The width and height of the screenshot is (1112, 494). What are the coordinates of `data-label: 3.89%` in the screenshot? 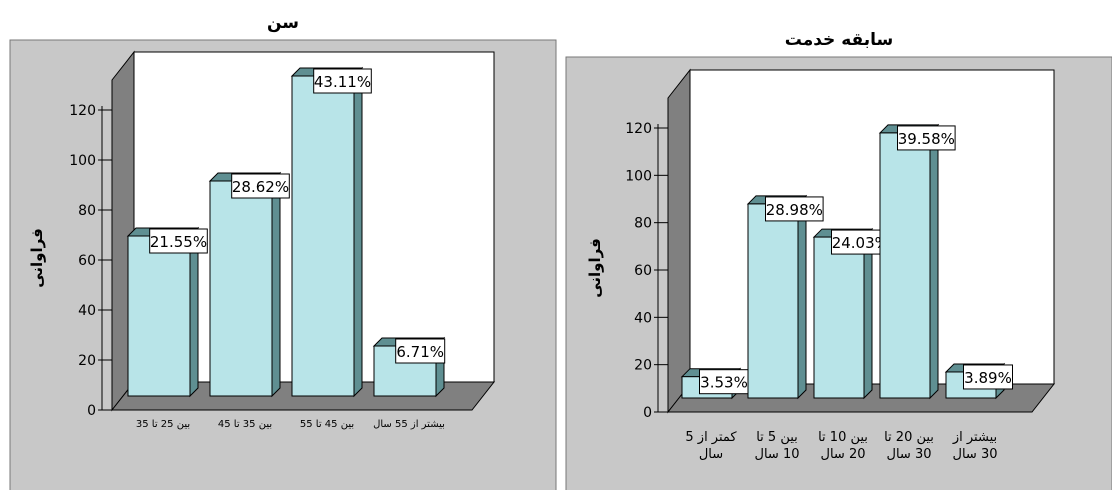 It's located at (988, 378).